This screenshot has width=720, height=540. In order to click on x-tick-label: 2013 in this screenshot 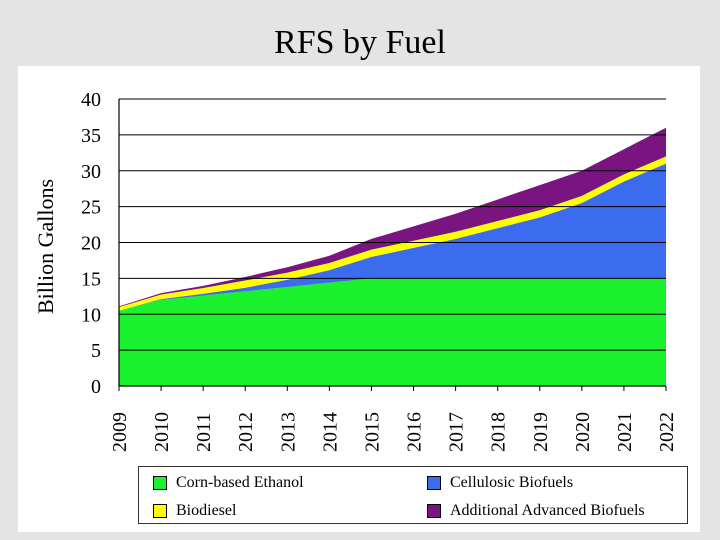, I will do `click(288, 432)`.